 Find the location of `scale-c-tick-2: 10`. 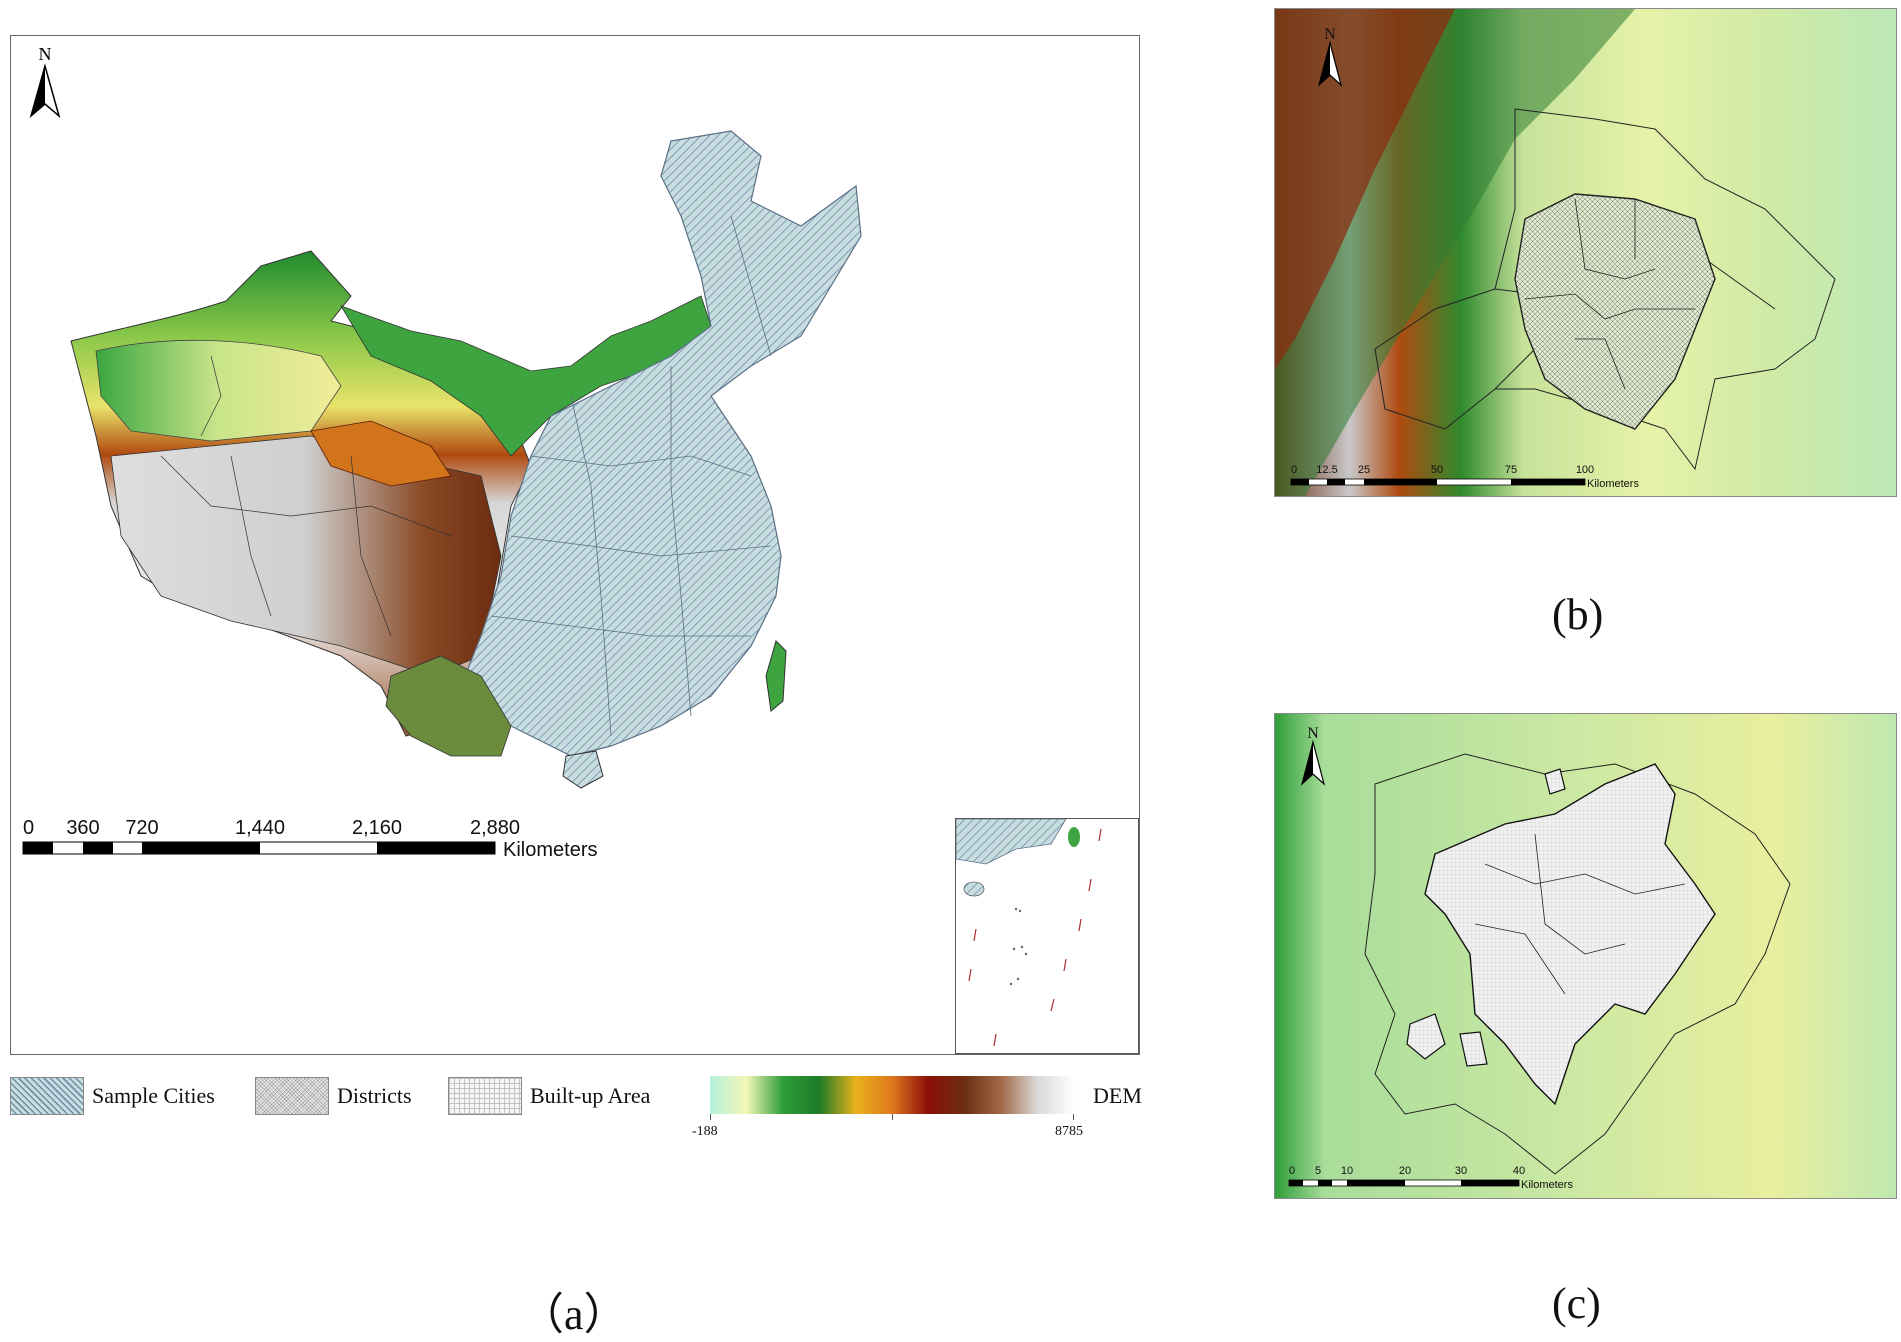

scale-c-tick-2: 10 is located at coordinates (1347, 1171).